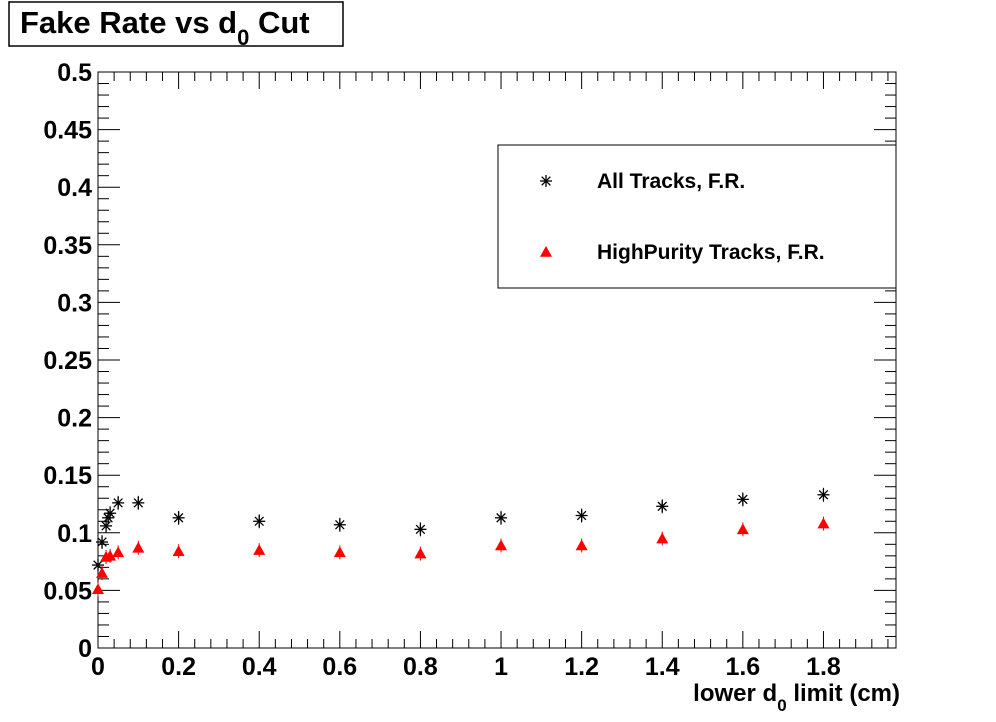  I want to click on x-tick-label: 0.4, so click(259, 667).